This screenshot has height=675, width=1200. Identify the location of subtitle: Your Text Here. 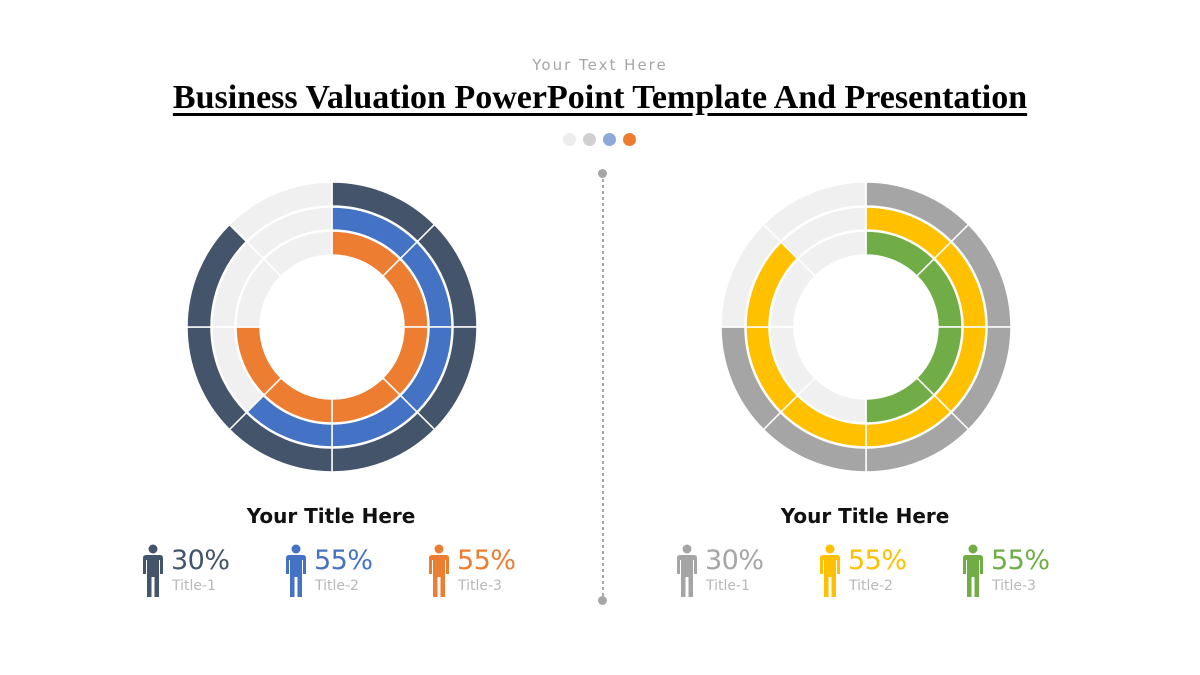
(600, 65).